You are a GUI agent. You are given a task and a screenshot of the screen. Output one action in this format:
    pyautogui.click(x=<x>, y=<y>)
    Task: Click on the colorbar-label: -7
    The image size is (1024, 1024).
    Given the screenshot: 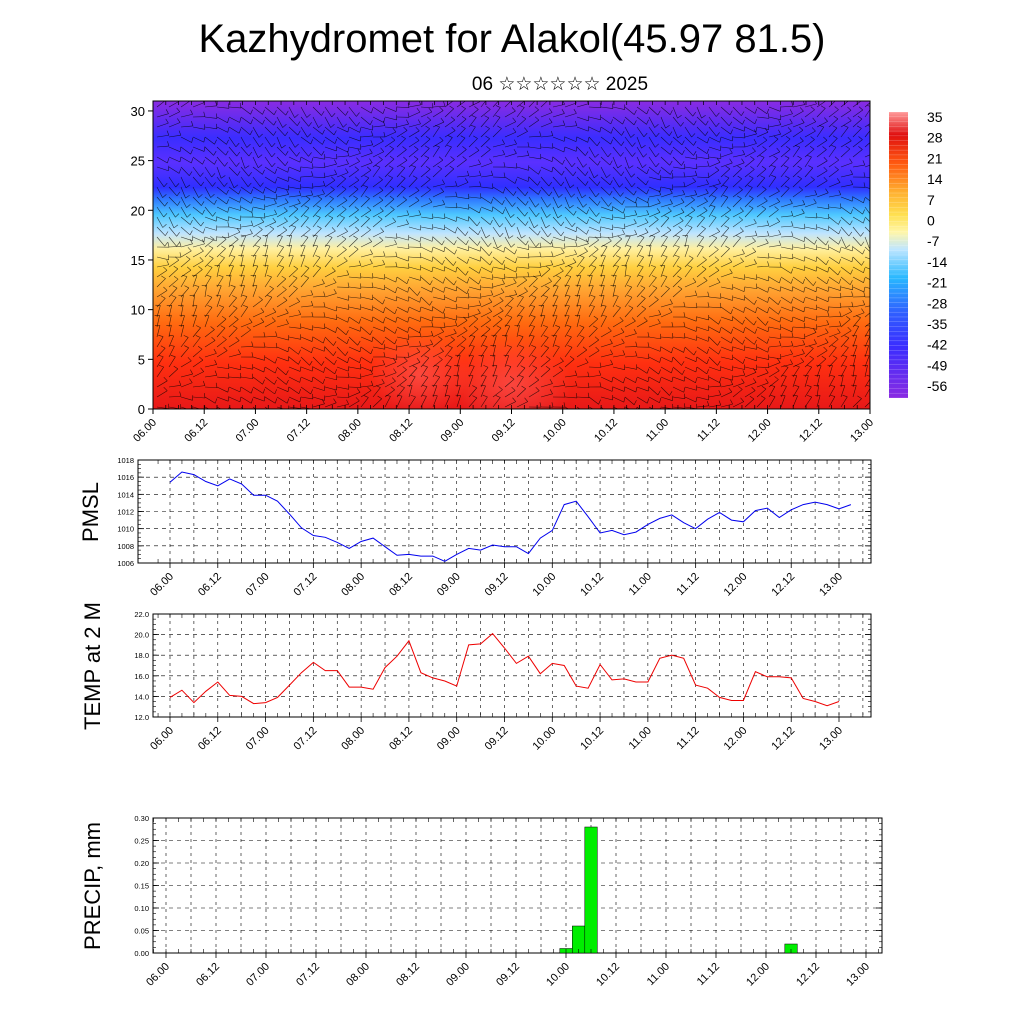 What is the action you would take?
    pyautogui.click(x=933, y=241)
    